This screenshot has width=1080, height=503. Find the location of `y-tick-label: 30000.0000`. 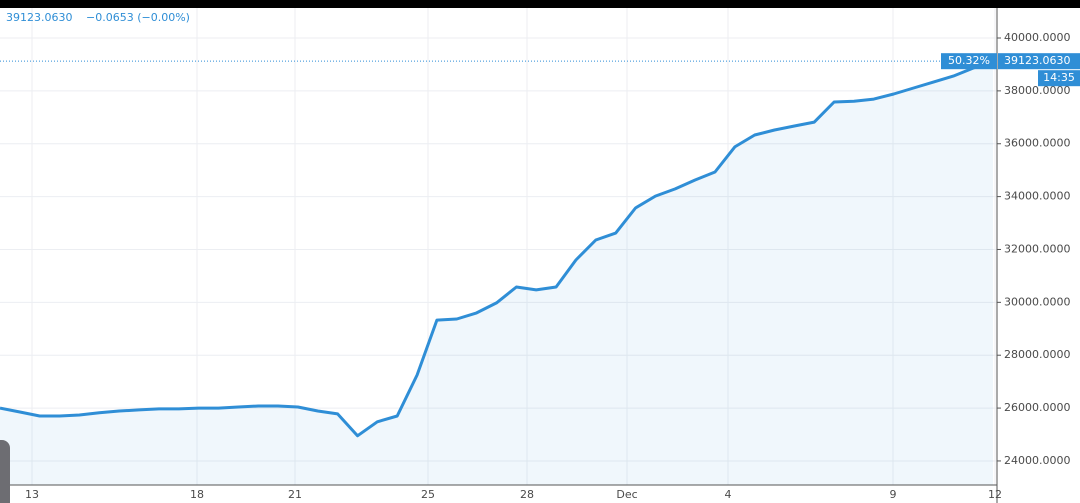

y-tick-label: 30000.0000 is located at coordinates (1037, 301).